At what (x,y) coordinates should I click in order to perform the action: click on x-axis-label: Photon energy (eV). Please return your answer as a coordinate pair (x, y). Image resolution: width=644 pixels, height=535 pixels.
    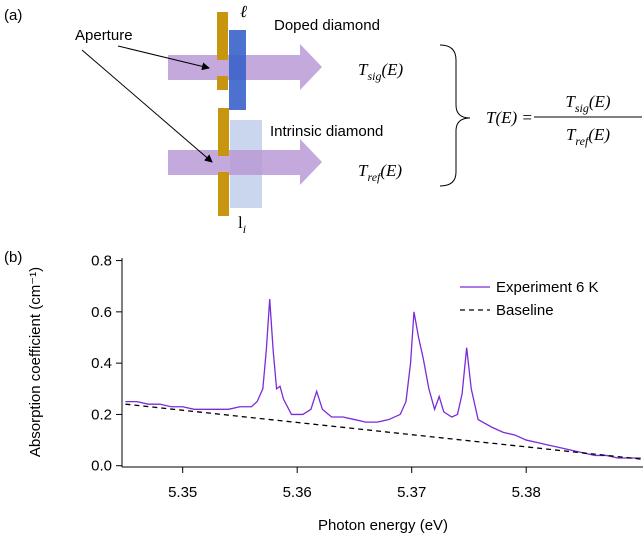
    Looking at the image, I should click on (383, 525).